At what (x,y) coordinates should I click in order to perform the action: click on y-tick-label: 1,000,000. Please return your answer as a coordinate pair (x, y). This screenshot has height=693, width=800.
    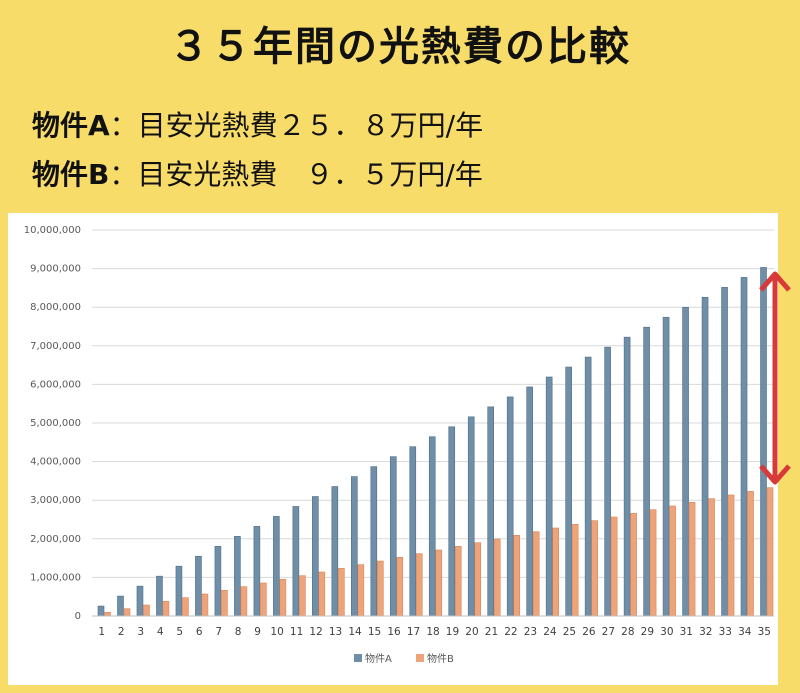
    Looking at the image, I should click on (55, 577).